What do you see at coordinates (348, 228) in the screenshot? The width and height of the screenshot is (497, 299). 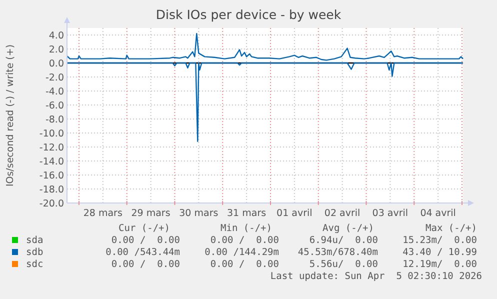 I see `text: Avg (-/+)` at bounding box center [348, 228].